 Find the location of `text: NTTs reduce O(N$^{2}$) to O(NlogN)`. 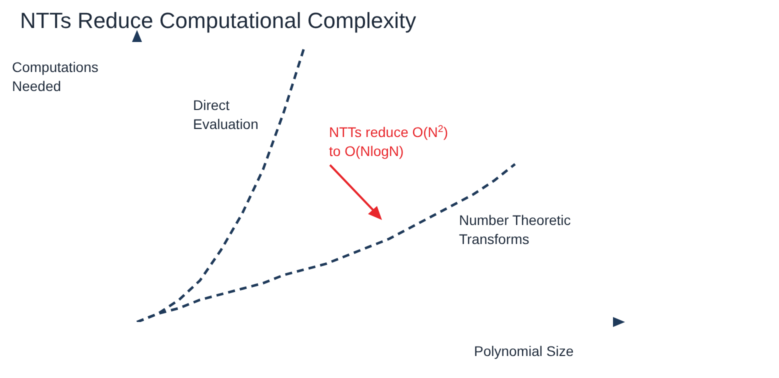

text: NTTs reduce O(N$^{2}$) to O(NlogN) is located at coordinates (388, 141).